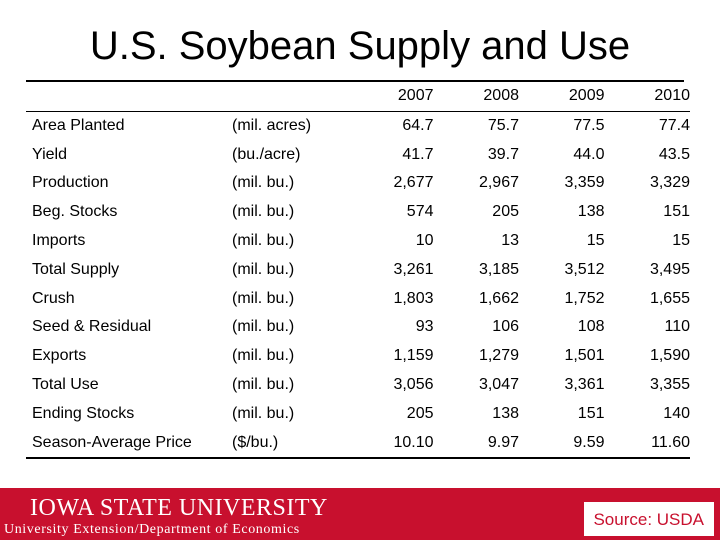 The image size is (720, 540). What do you see at coordinates (358, 241) in the screenshot?
I see `table-row: Imports (mil. bu.) 10 13 15 15` at bounding box center [358, 241].